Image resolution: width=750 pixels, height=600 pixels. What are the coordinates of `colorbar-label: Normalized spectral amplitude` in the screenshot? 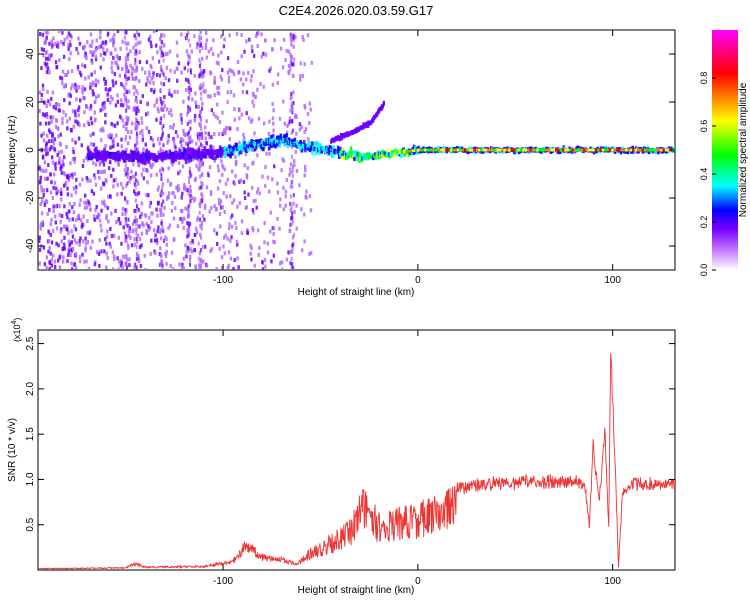 It's located at (743, 149).